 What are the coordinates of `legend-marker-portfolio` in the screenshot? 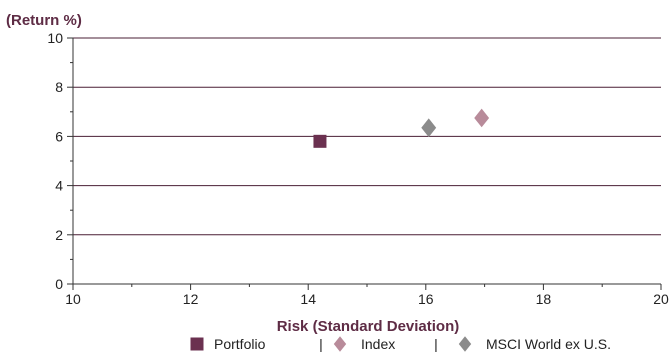 It's located at (197, 344).